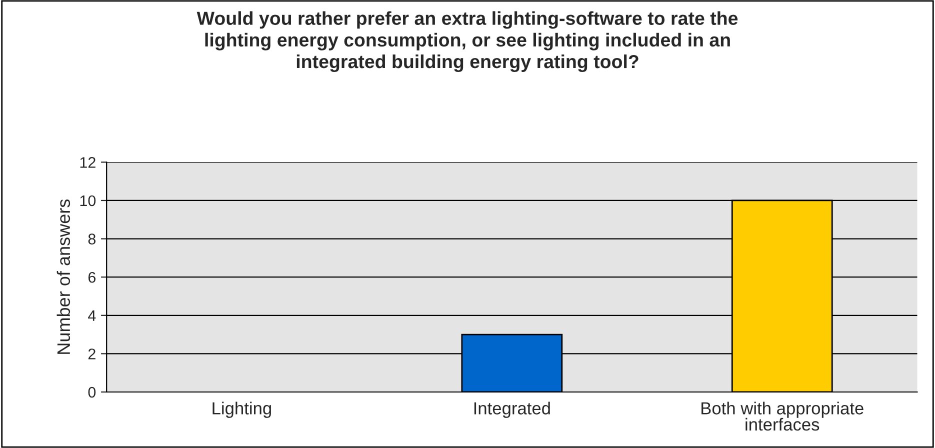 The height and width of the screenshot is (448, 935). What do you see at coordinates (241, 410) in the screenshot?
I see `x-tick-label: Lighting` at bounding box center [241, 410].